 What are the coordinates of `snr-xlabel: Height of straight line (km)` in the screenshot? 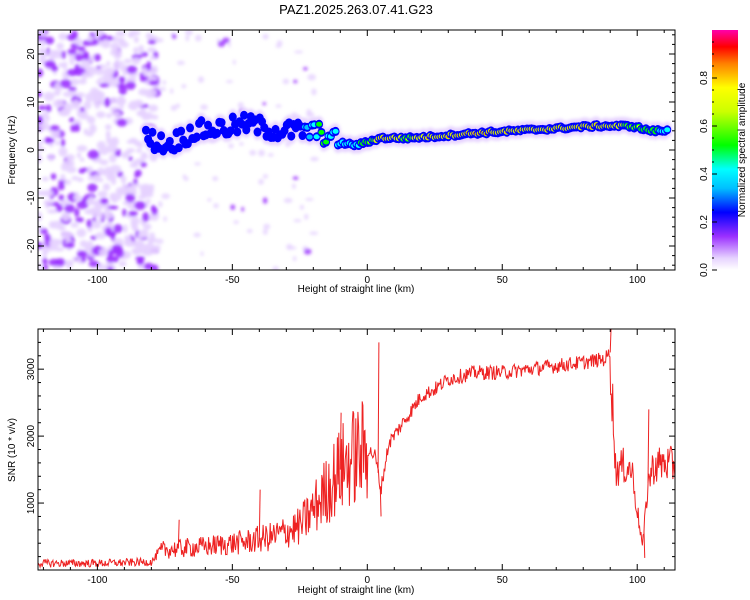 It's located at (356, 590).